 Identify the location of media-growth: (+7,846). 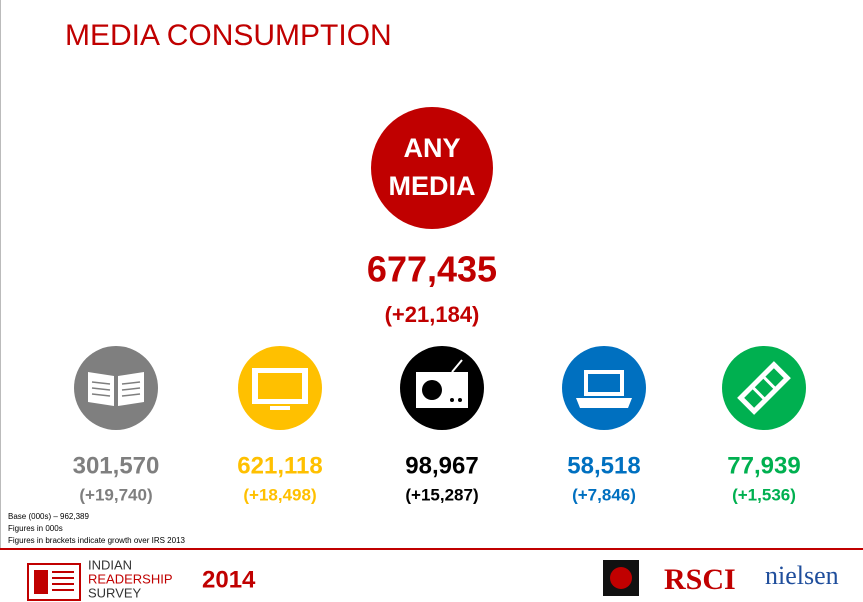
(604, 494).